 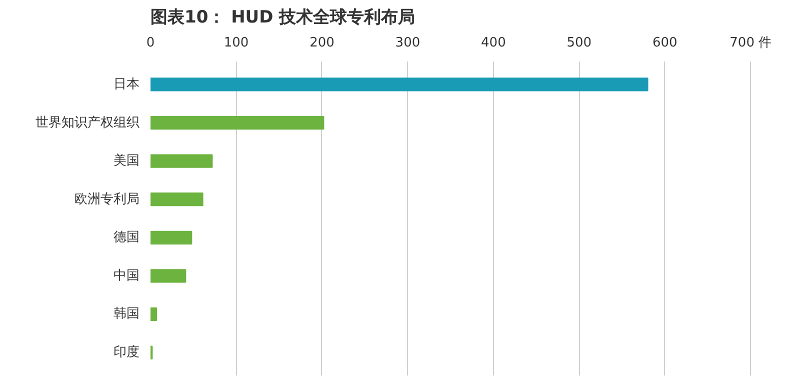 What do you see at coordinates (127, 276) in the screenshot?
I see `y-tick-label: 中国` at bounding box center [127, 276].